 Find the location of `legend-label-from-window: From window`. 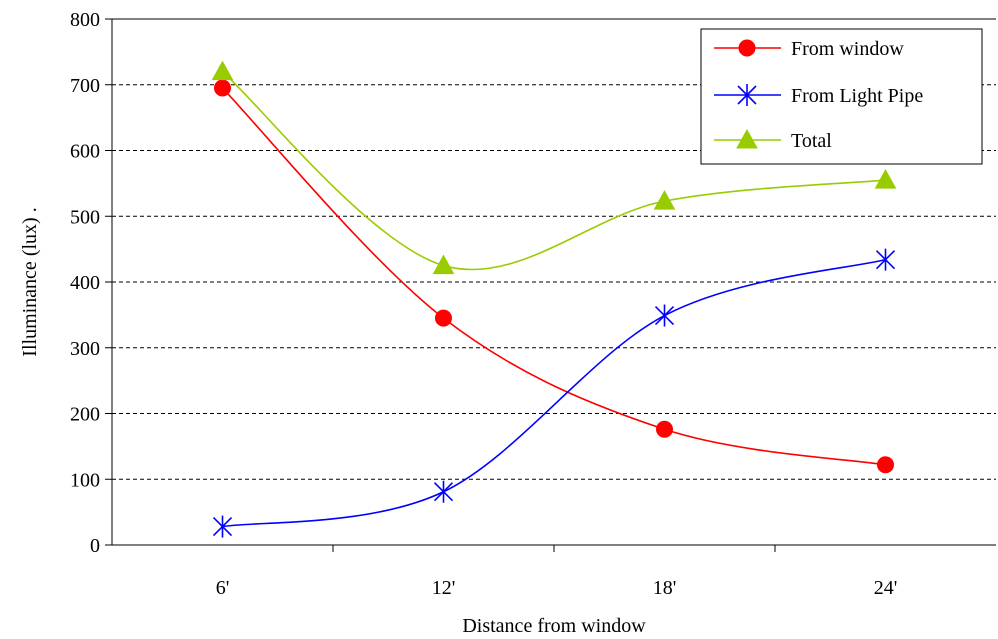

legend-label-from-window: From window is located at coordinates (847, 49).